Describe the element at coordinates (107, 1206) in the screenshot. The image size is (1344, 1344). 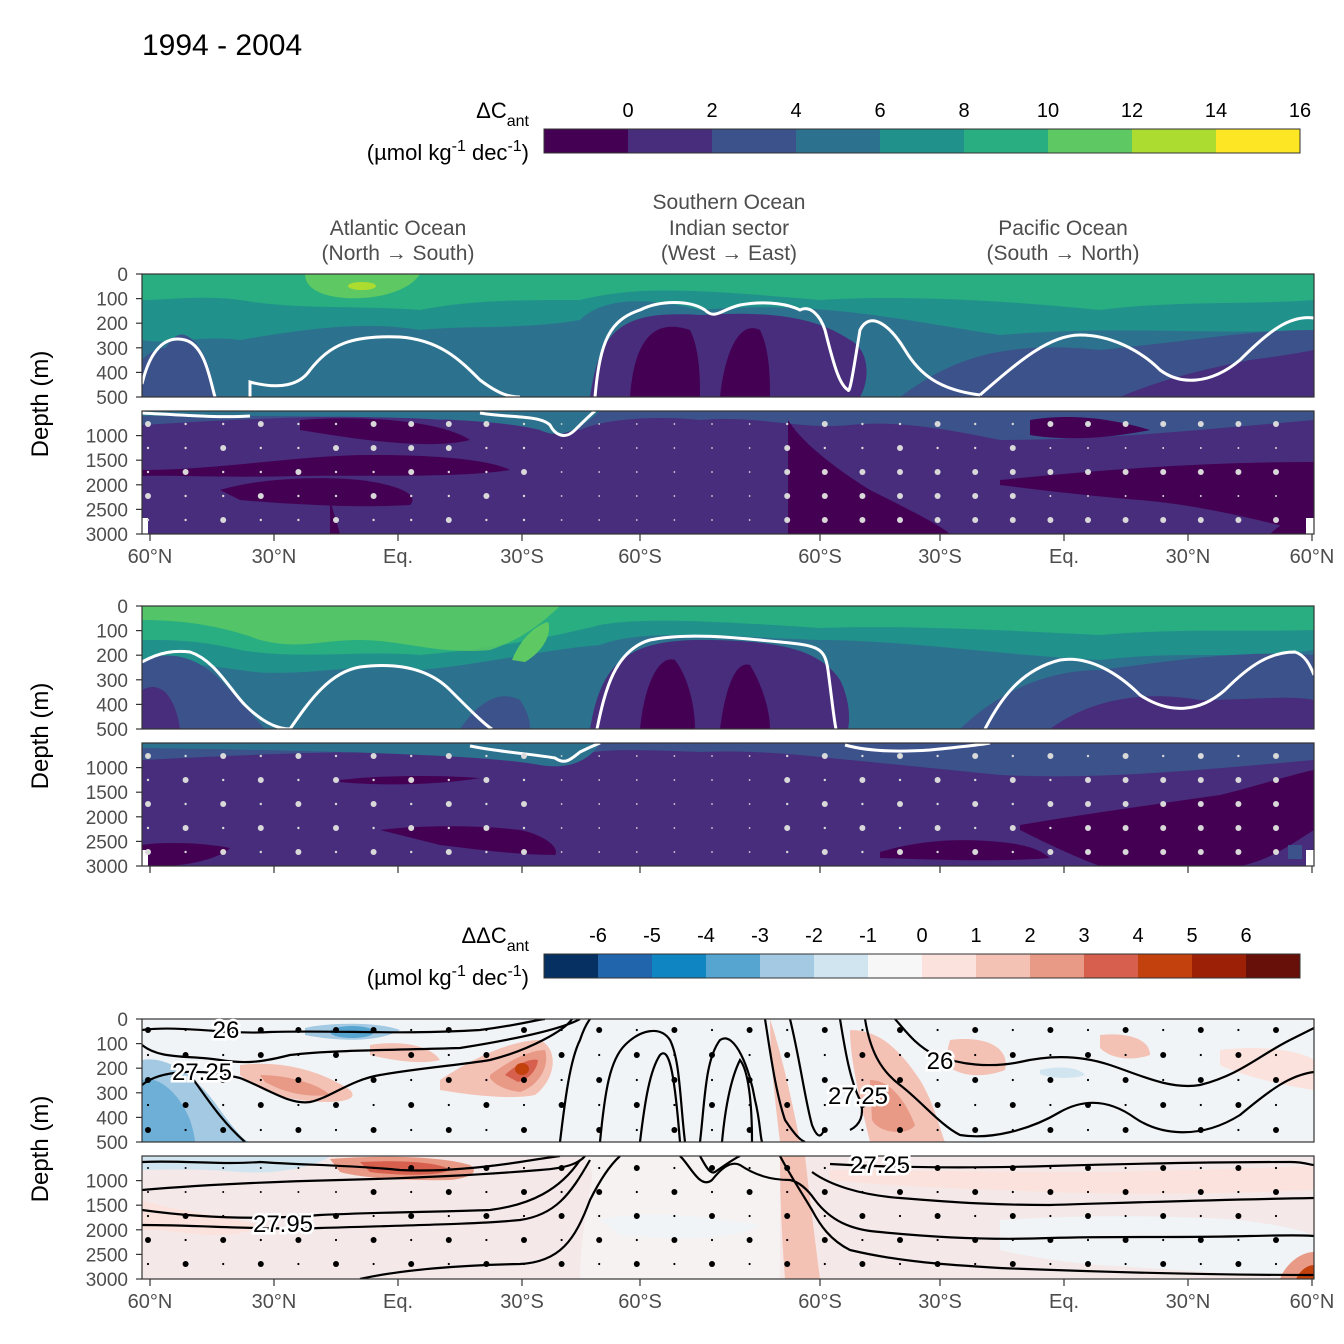
I see `y-tick-label: 1500` at that location.